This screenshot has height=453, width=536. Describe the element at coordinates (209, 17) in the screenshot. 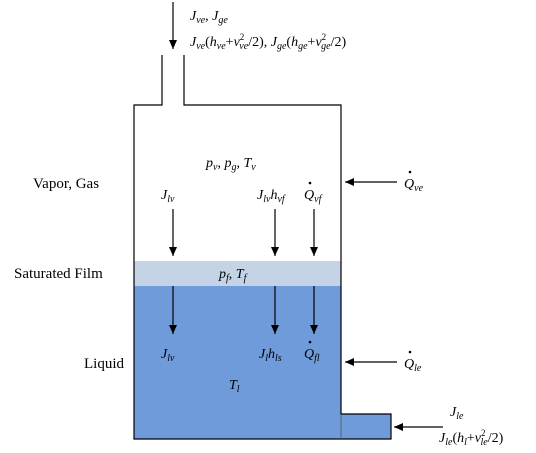

I see `inlet-flux-label: Jve, Jge` at that location.